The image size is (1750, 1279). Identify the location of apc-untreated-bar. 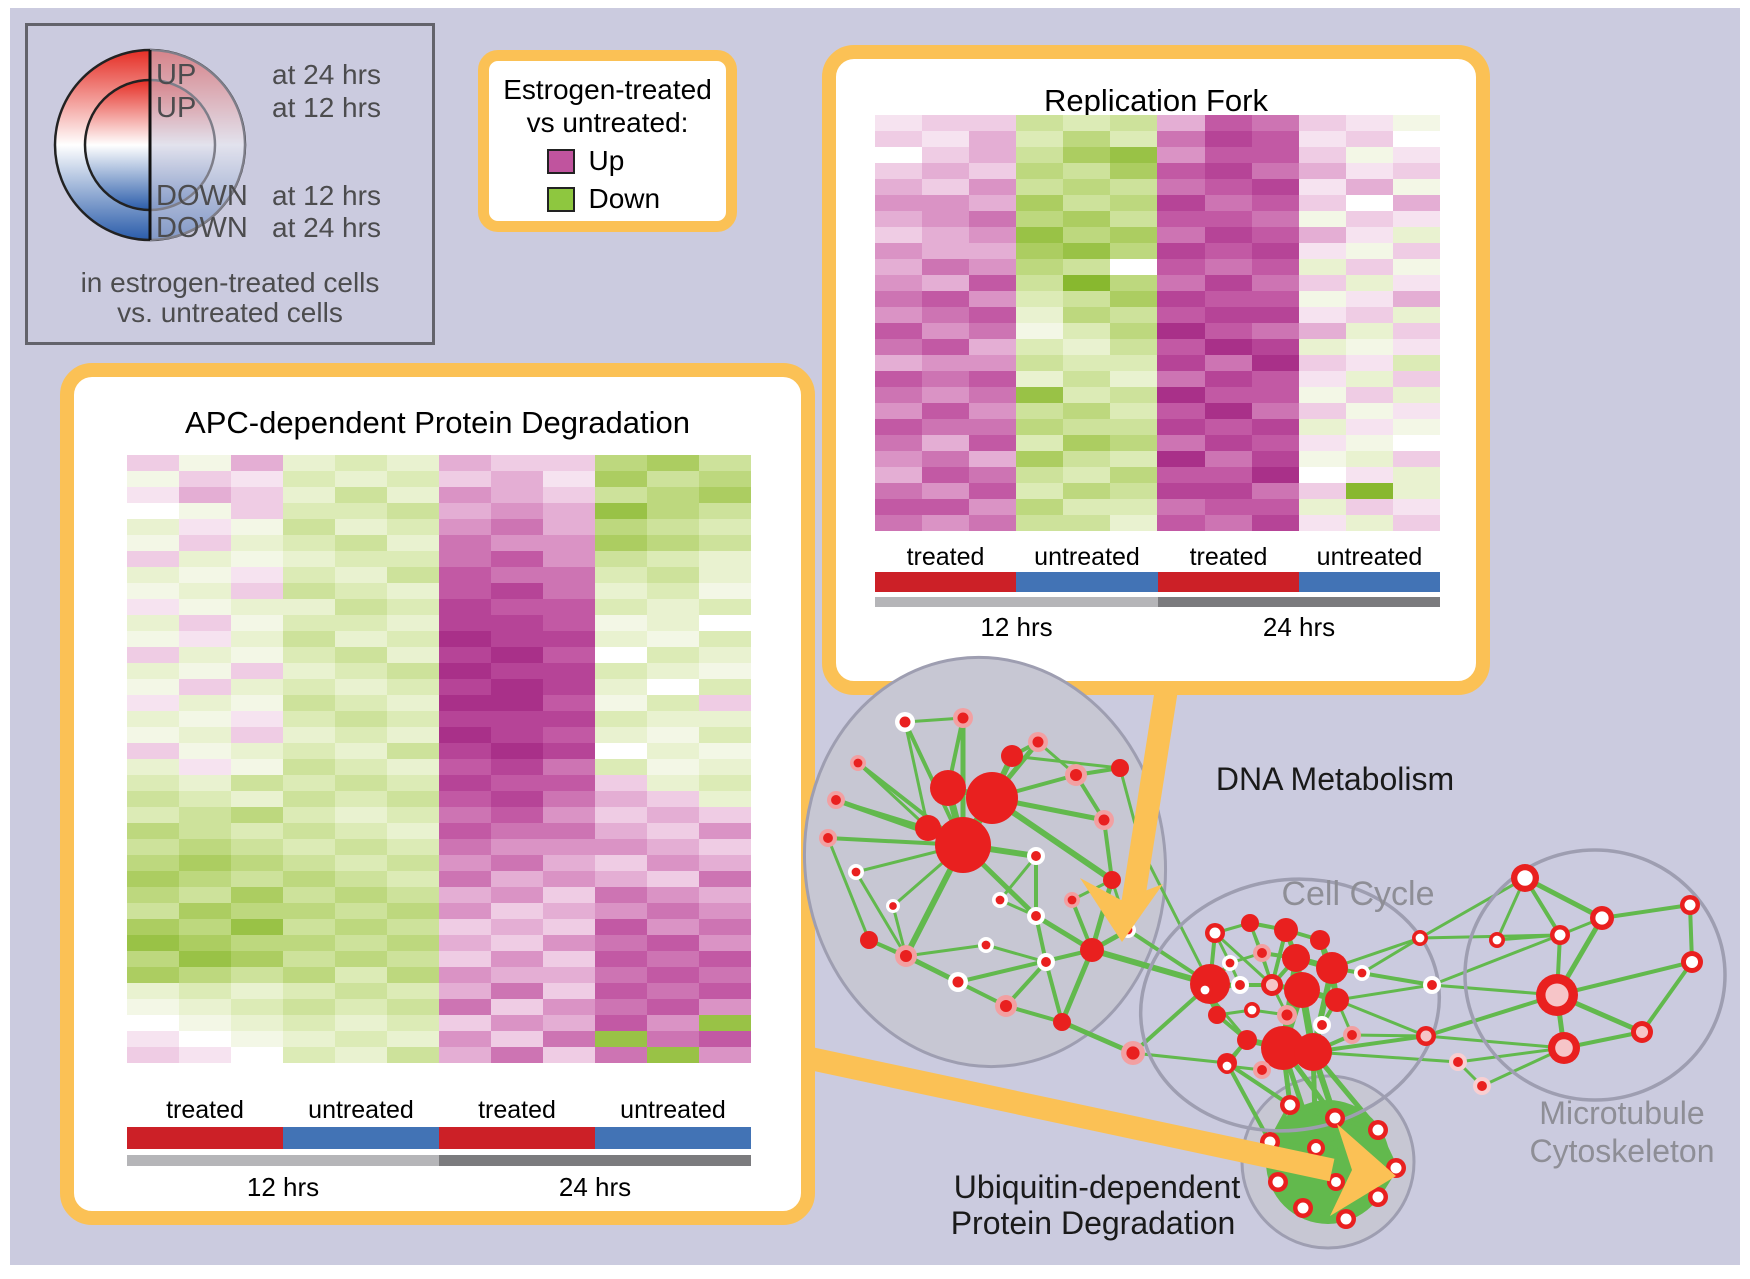
(361, 1138).